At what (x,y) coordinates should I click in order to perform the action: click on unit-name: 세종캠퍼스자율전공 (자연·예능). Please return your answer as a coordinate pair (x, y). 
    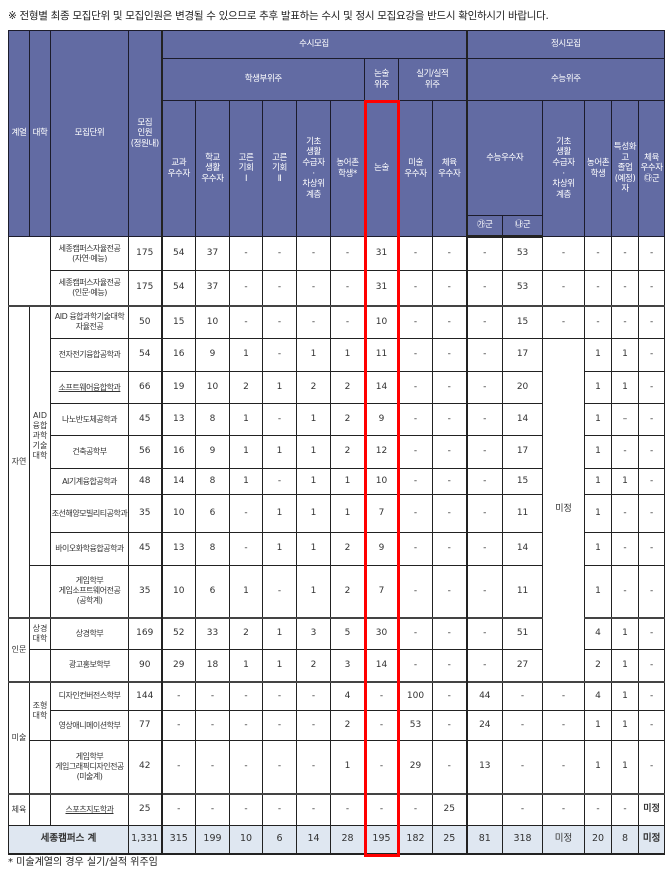
    Looking at the image, I should click on (89, 253).